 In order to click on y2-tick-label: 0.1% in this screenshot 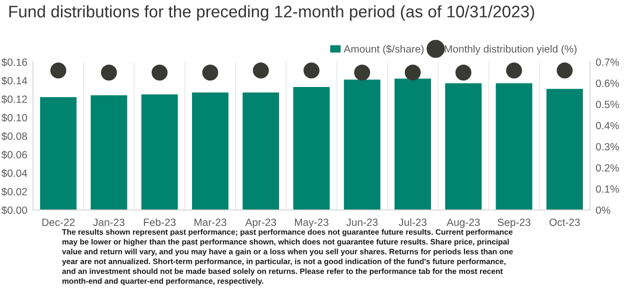, I will do `click(607, 189)`.